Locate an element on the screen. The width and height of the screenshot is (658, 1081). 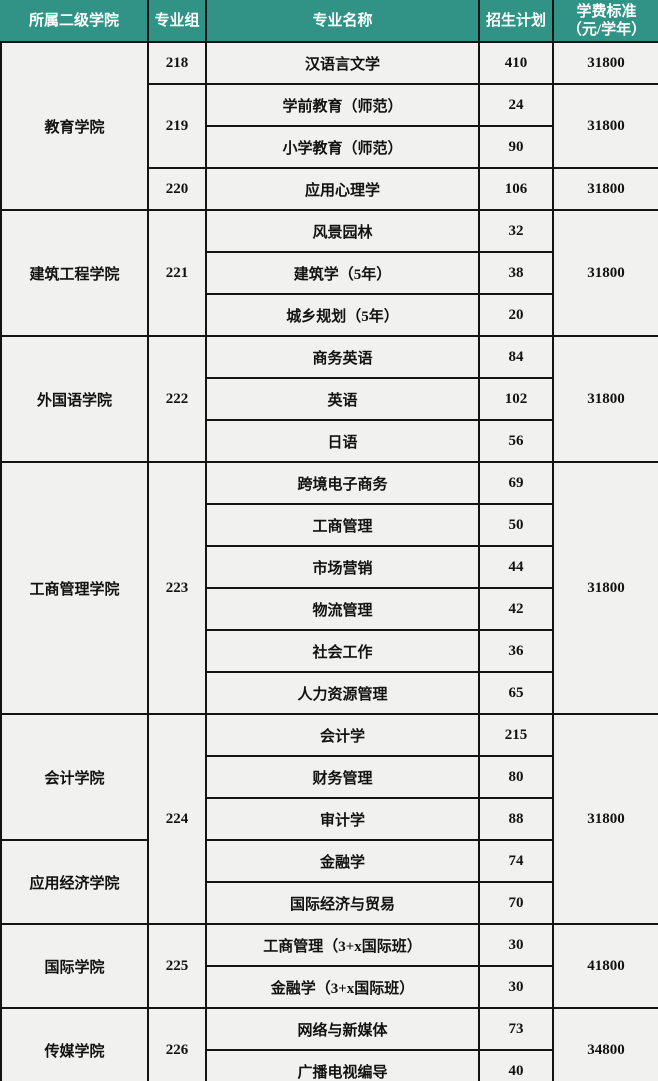
major-cell: 工商管理 is located at coordinates (342, 525).